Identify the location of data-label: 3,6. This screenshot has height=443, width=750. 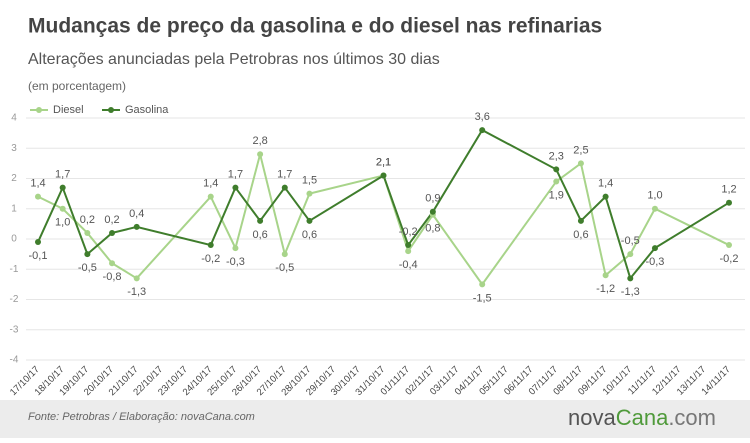
(482, 117).